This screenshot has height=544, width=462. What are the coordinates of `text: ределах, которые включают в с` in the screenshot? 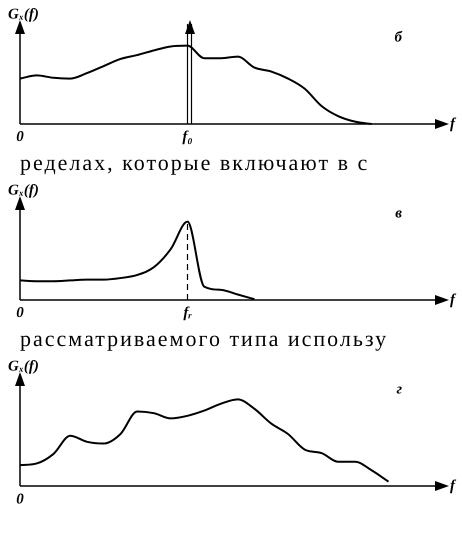 It's located at (194, 163).